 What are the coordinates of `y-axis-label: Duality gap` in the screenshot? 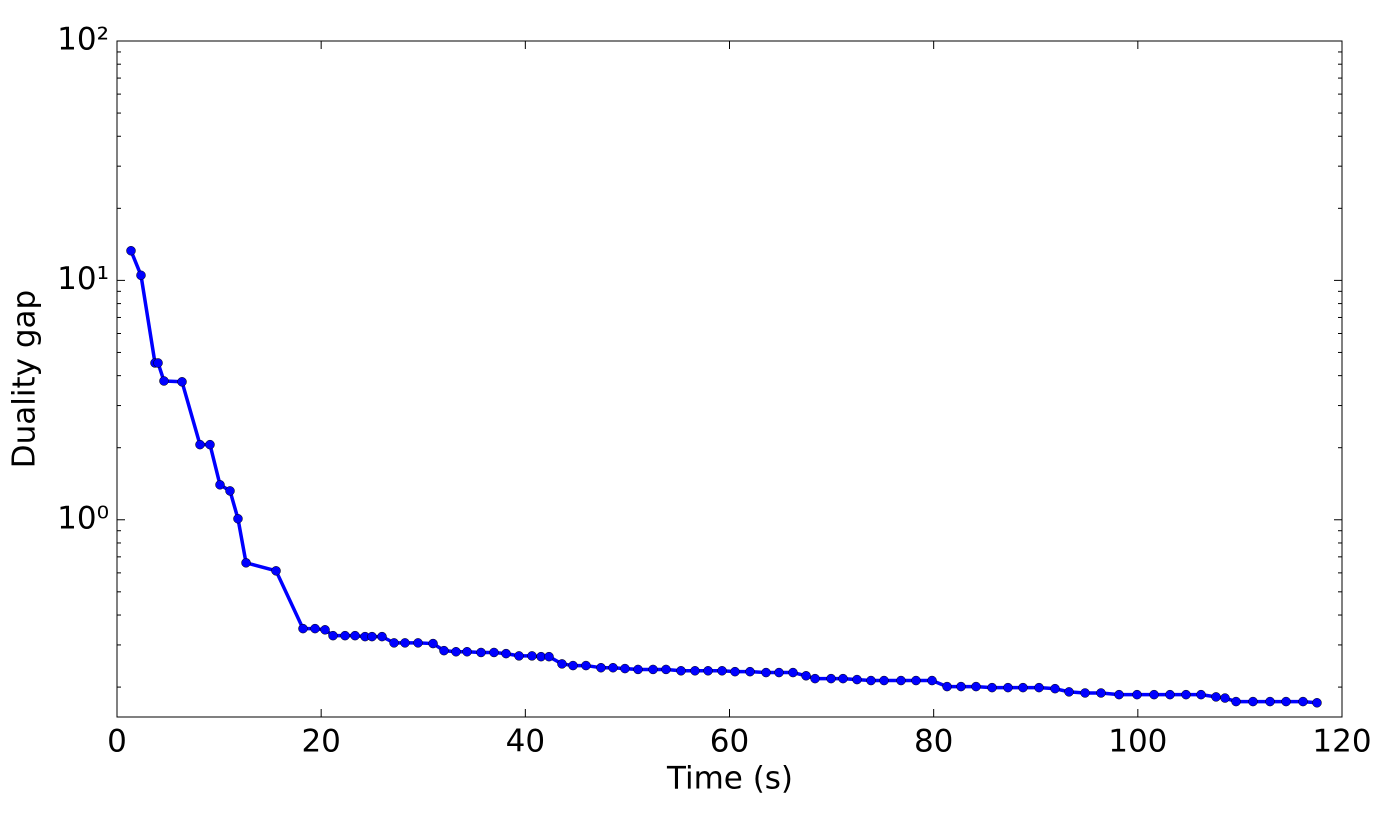 It's located at (25, 379).